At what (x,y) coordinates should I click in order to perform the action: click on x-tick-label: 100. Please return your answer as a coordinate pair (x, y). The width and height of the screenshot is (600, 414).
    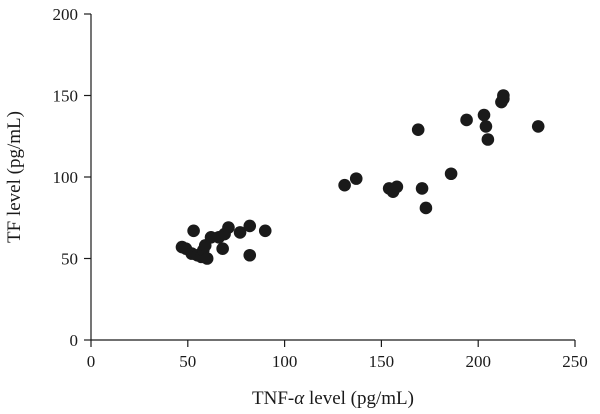
    Looking at the image, I should click on (285, 361).